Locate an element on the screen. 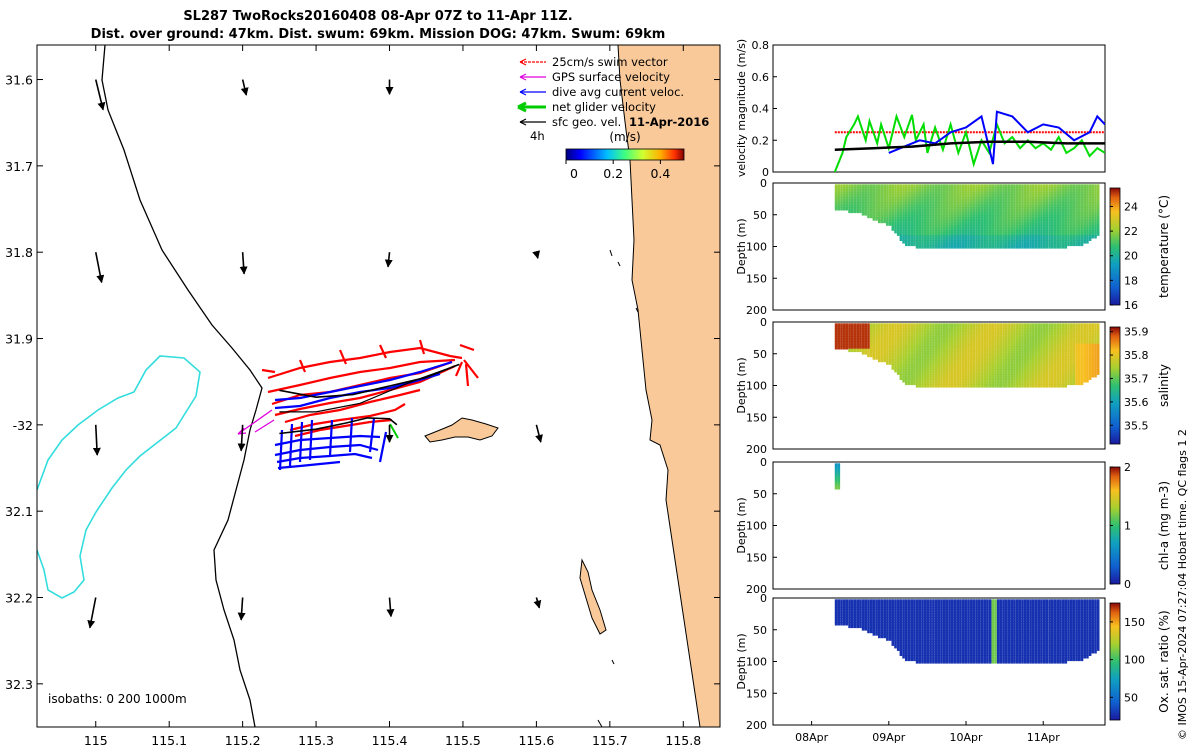 The height and width of the screenshot is (750, 1200). map-xtick-label: 115 is located at coordinates (96, 740).